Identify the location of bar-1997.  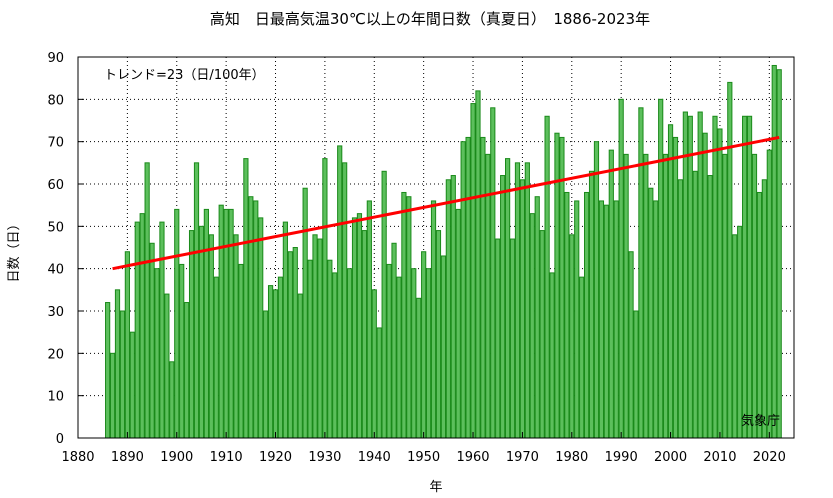
(656, 319).